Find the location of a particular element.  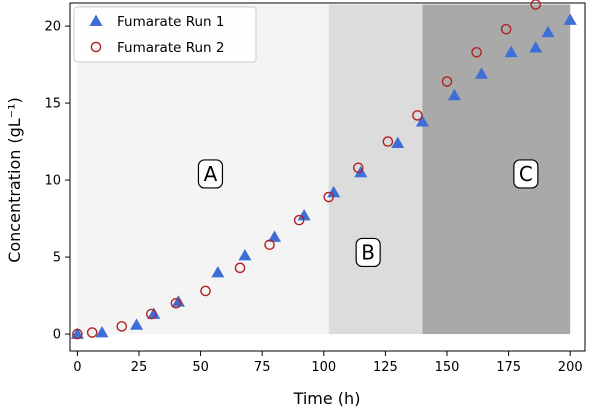

region-b-label: B is located at coordinates (368, 252).